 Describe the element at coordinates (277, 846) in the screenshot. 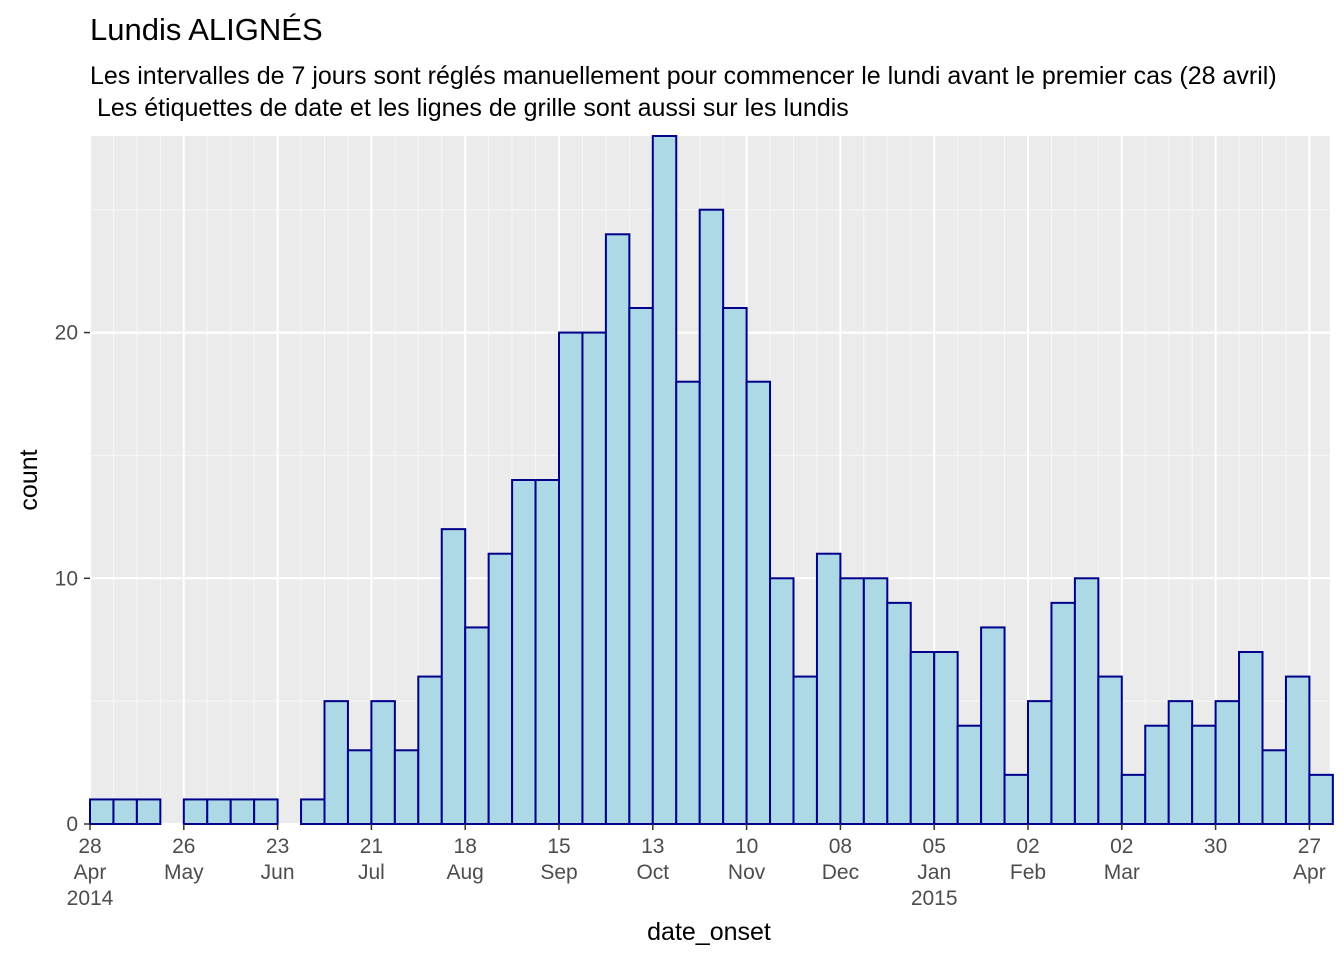

I see `x-tick-label: 23` at that location.